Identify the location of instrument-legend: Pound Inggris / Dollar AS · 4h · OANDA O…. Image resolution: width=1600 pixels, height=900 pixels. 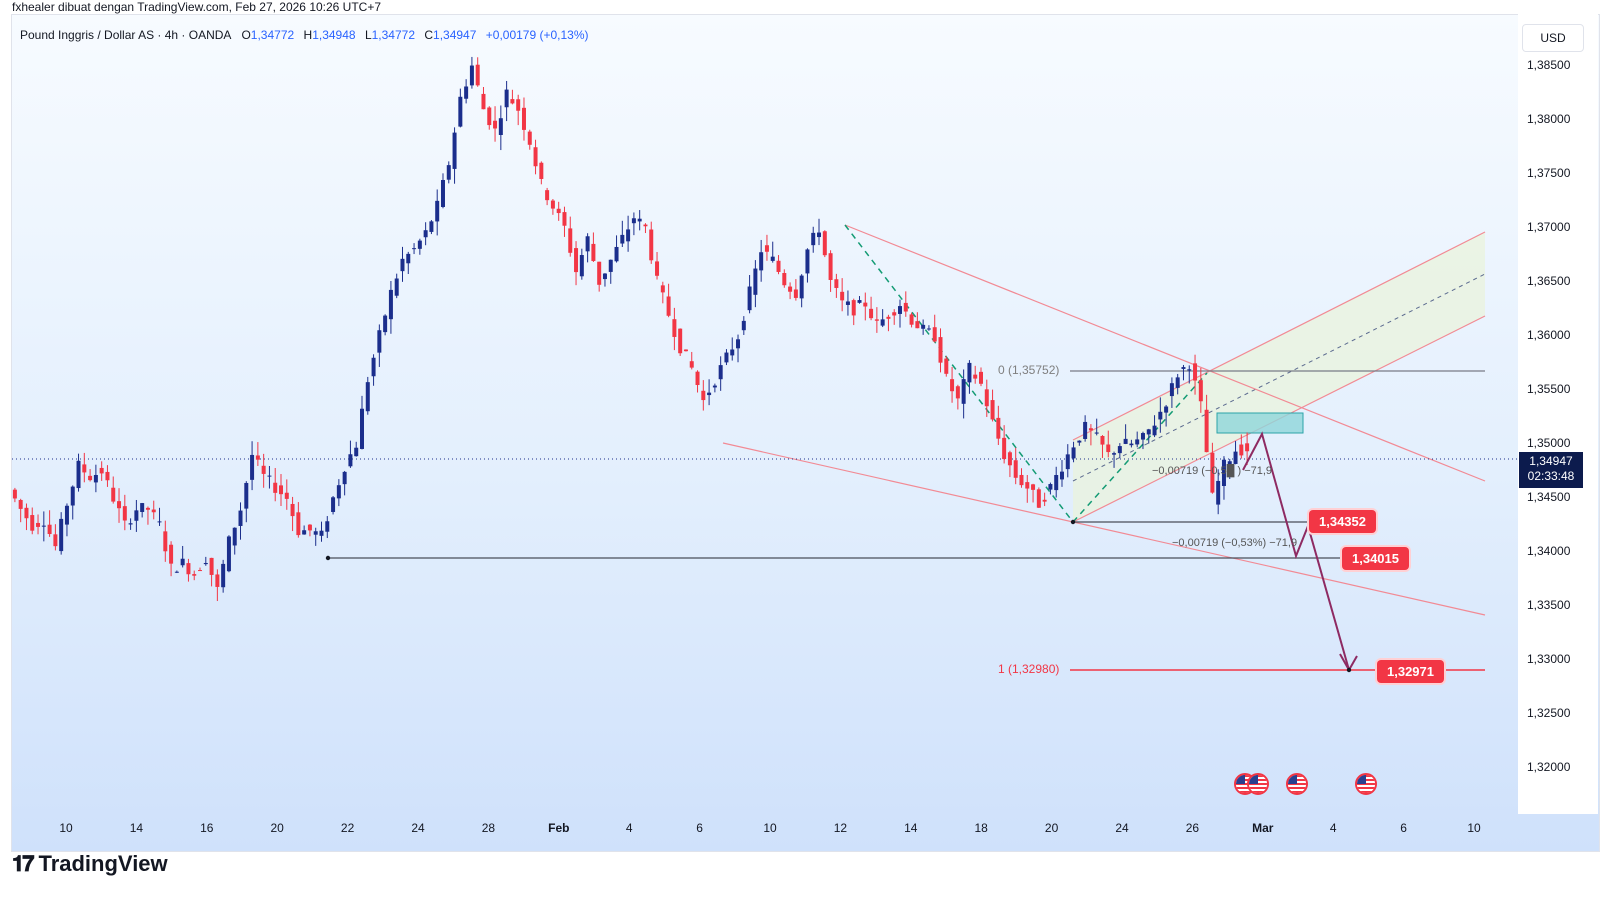
(307, 35).